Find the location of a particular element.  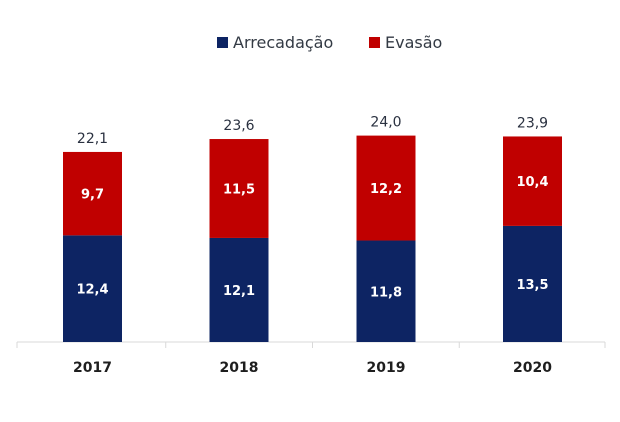

segment-label-evasao-2018: 11,5 is located at coordinates (239, 189).